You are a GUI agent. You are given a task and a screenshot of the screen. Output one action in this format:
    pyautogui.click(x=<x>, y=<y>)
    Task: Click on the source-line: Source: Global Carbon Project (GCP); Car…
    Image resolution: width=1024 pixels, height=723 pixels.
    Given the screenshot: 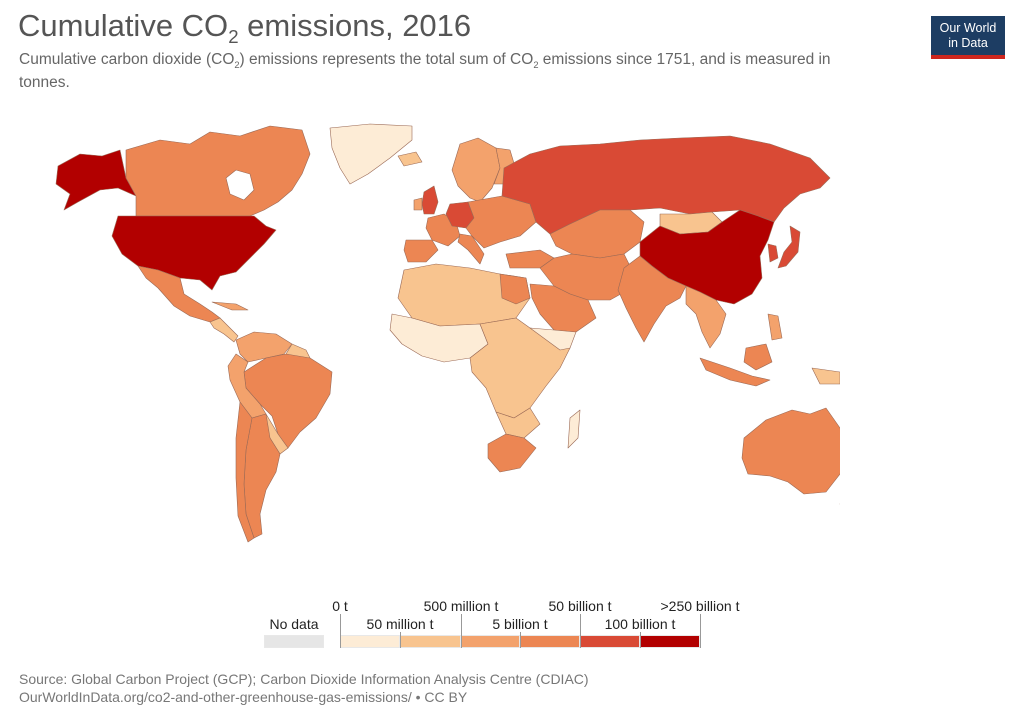 What is the action you would take?
    pyautogui.click(x=304, y=679)
    